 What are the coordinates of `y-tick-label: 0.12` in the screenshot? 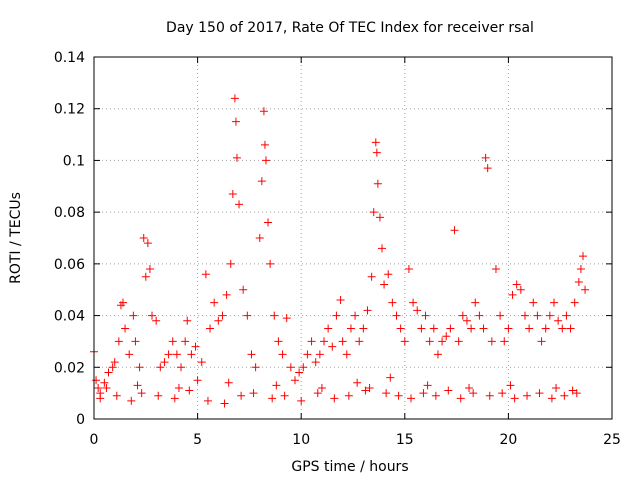 It's located at (69, 110).